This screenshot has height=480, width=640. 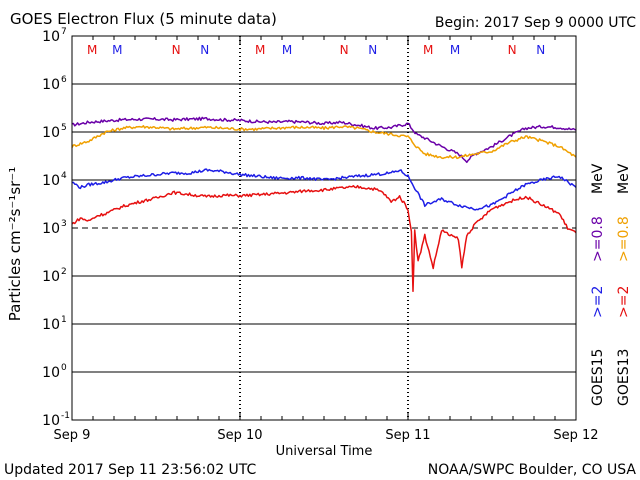 I want to click on credit-line: NOAA/SWPC Boulder, CO USA, so click(x=532, y=470).